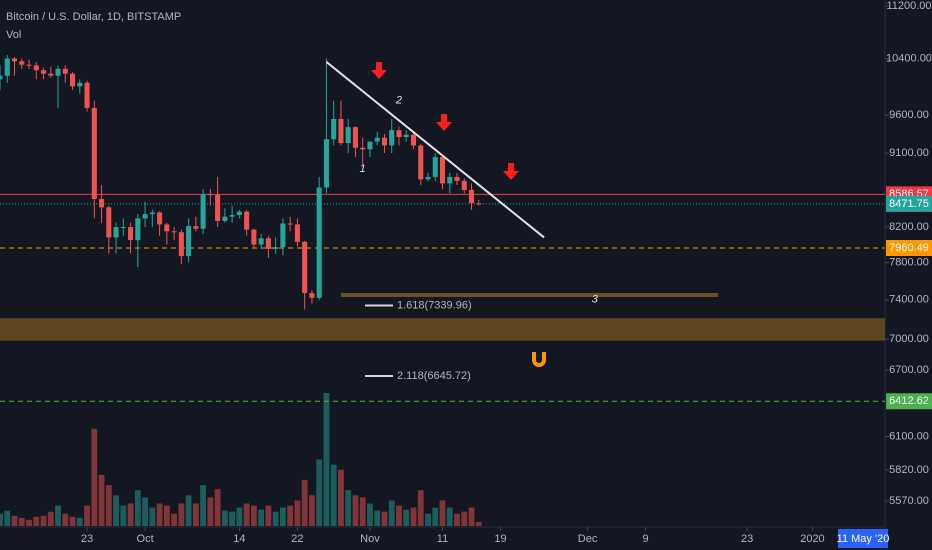  What do you see at coordinates (445, 121) in the screenshot?
I see `arrows` at bounding box center [445, 121].